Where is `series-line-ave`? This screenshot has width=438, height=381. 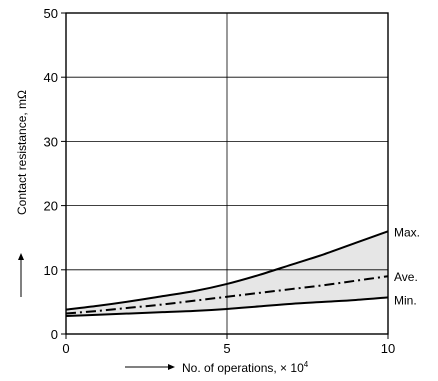 series-line-ave is located at coordinates (227, 295).